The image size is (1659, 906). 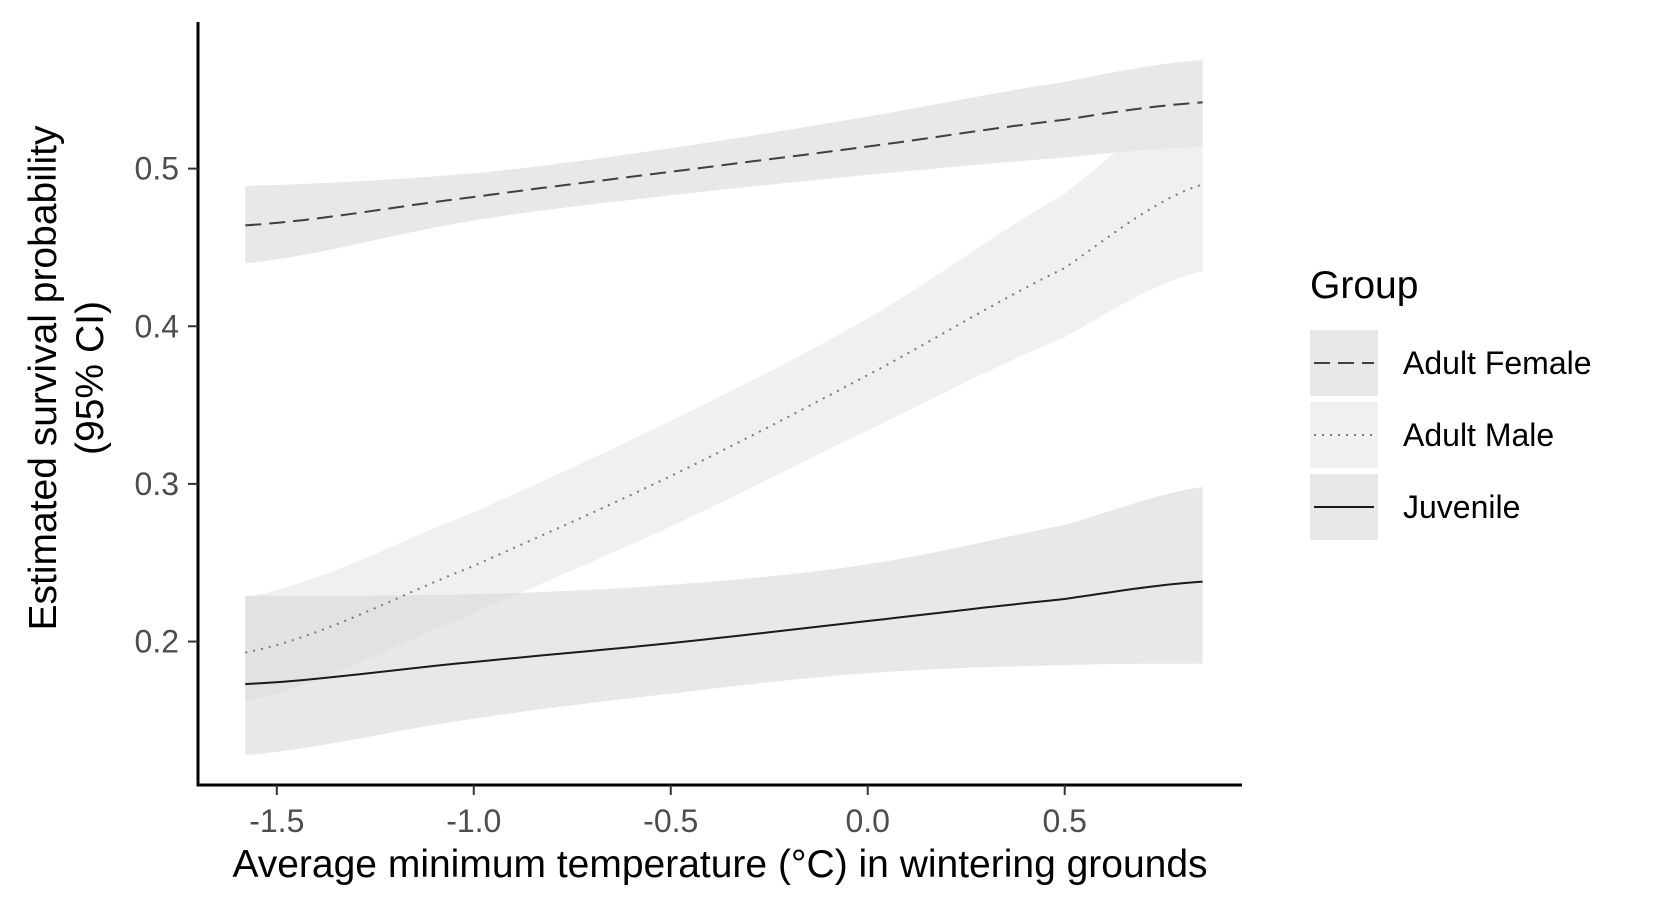 I want to click on y-ticks: 0.2 0.3 0.4 0.5, so click(x=166, y=405).